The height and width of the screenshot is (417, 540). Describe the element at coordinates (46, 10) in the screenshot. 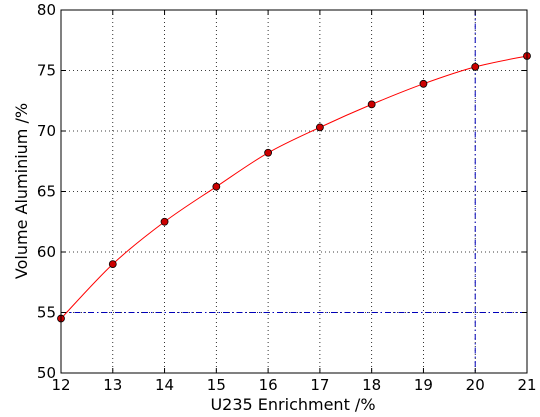

I see `y-tick-label: 80` at that location.